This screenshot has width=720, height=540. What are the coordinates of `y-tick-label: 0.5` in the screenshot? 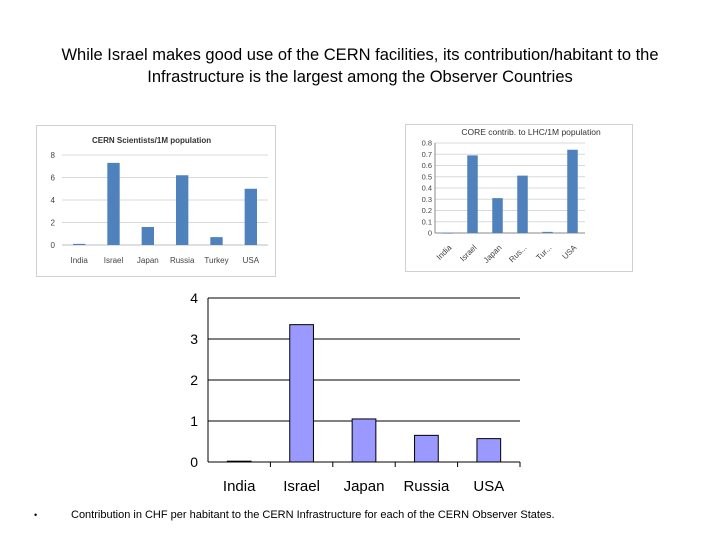 It's located at (427, 176).